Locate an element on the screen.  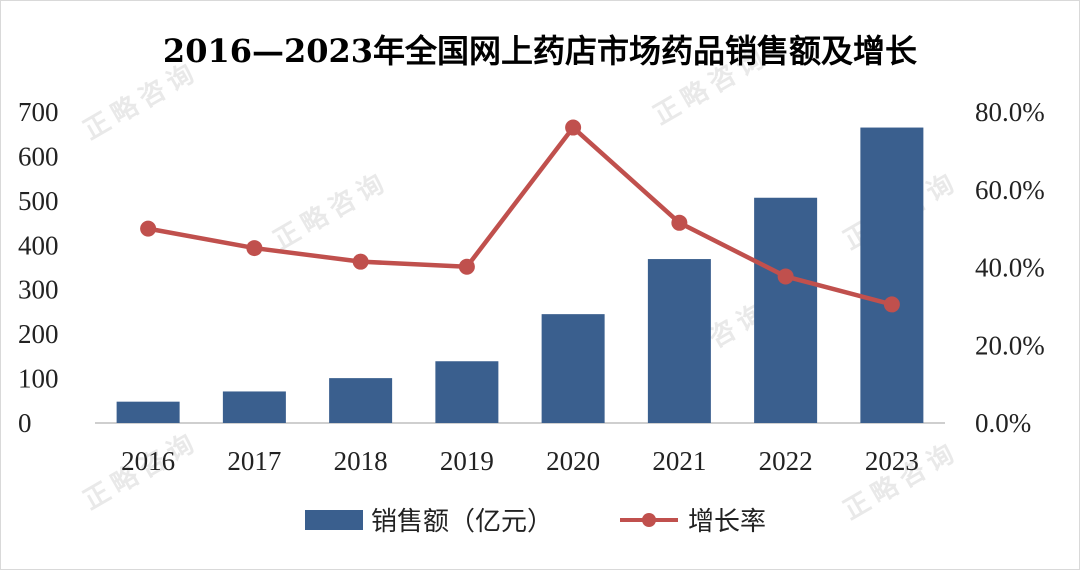
legend: 销售额（亿元） 增长率 is located at coordinates (535, 522).